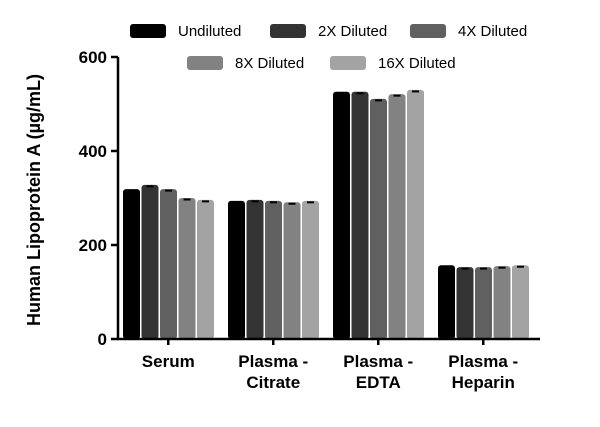  What do you see at coordinates (93, 57) in the screenshot?
I see `y-tick-label: 600` at bounding box center [93, 57].